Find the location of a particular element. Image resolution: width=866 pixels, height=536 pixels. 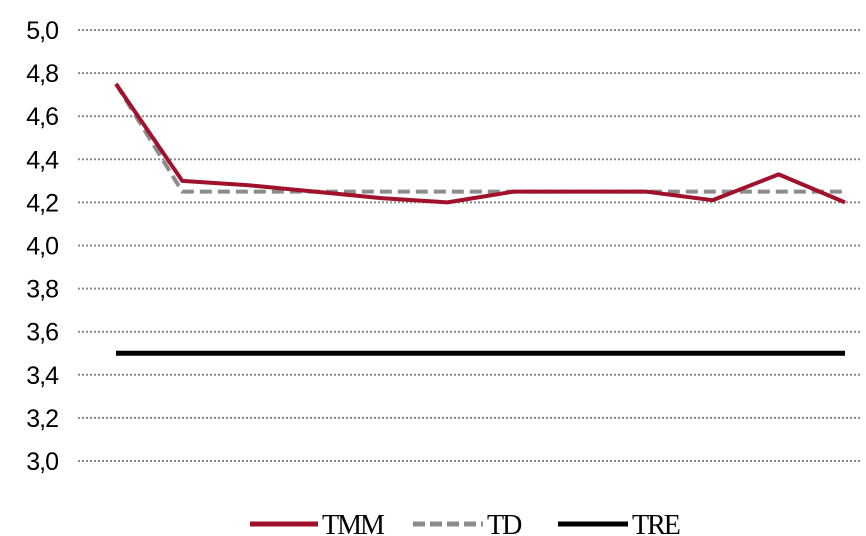

y-axis-ticks: 3,0 3,2 3,4 3,6 3,8 4,0 4,2 4,4 4,6 4,8 5,0 is located at coordinates (43, 246).